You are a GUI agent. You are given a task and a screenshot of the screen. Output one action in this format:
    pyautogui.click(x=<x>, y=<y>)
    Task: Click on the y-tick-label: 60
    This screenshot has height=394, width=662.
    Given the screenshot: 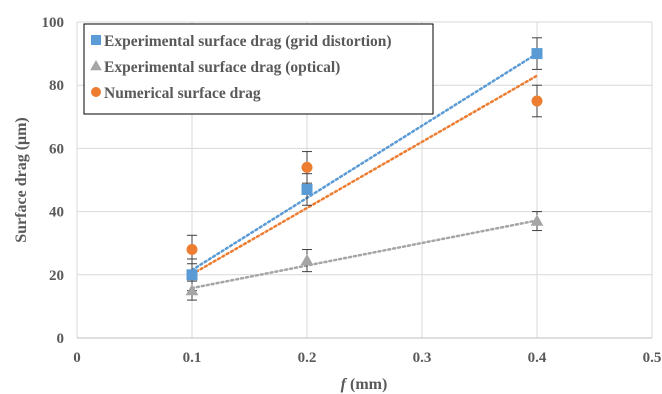 What is the action you would take?
    pyautogui.click(x=56, y=149)
    